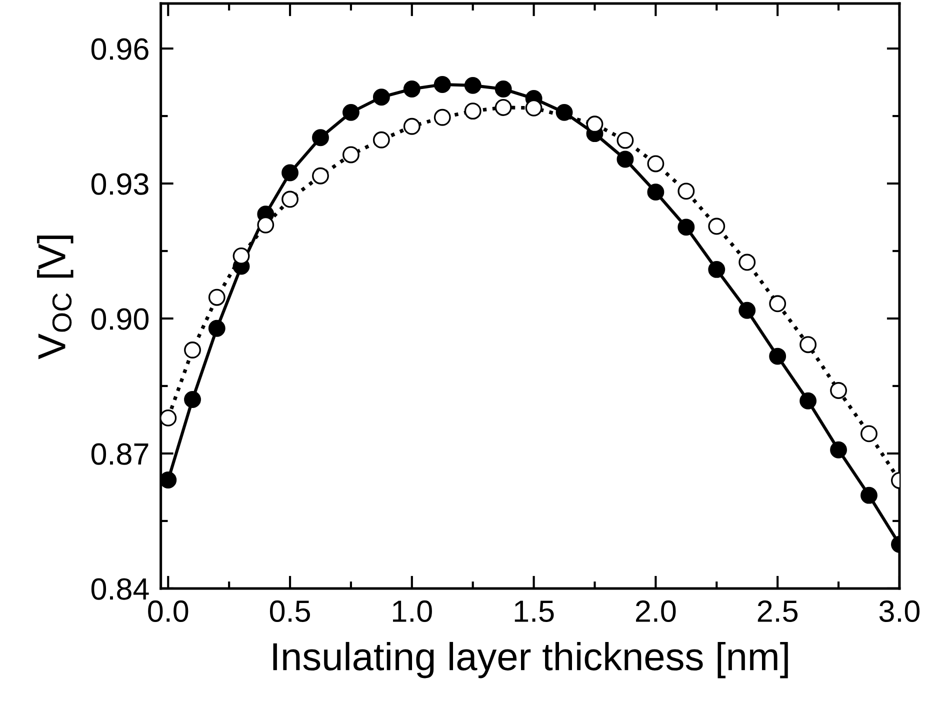 The width and height of the screenshot is (935, 709). I want to click on x-tick-label: 1.5, so click(534, 611).